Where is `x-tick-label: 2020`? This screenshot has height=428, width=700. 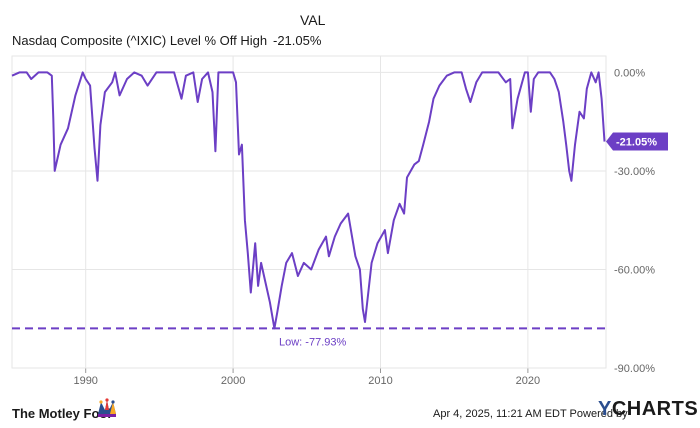 x-tick-label: 2020 is located at coordinates (528, 381).